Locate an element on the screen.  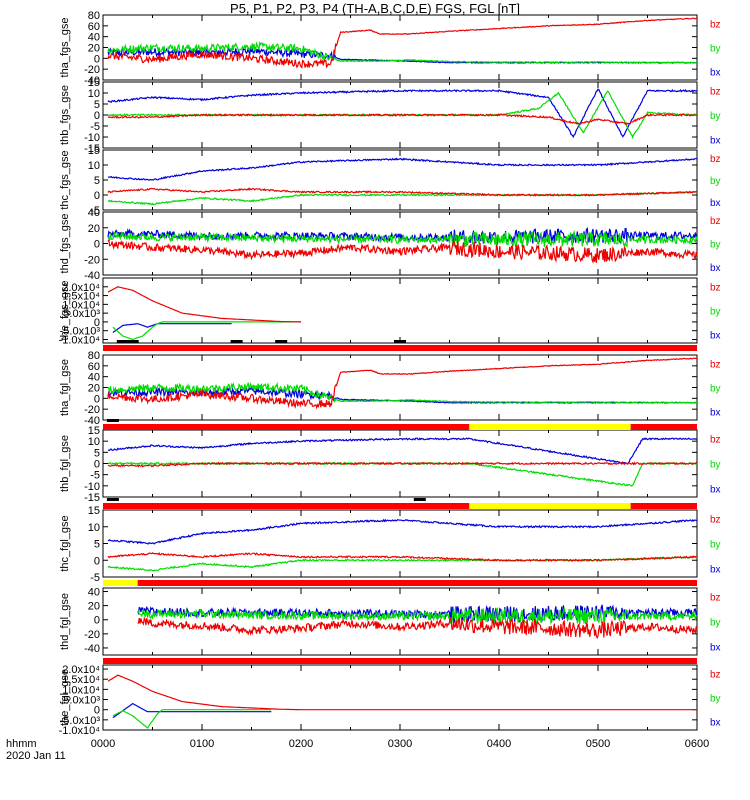
x-tick-label: 0000 is located at coordinates (103, 744).